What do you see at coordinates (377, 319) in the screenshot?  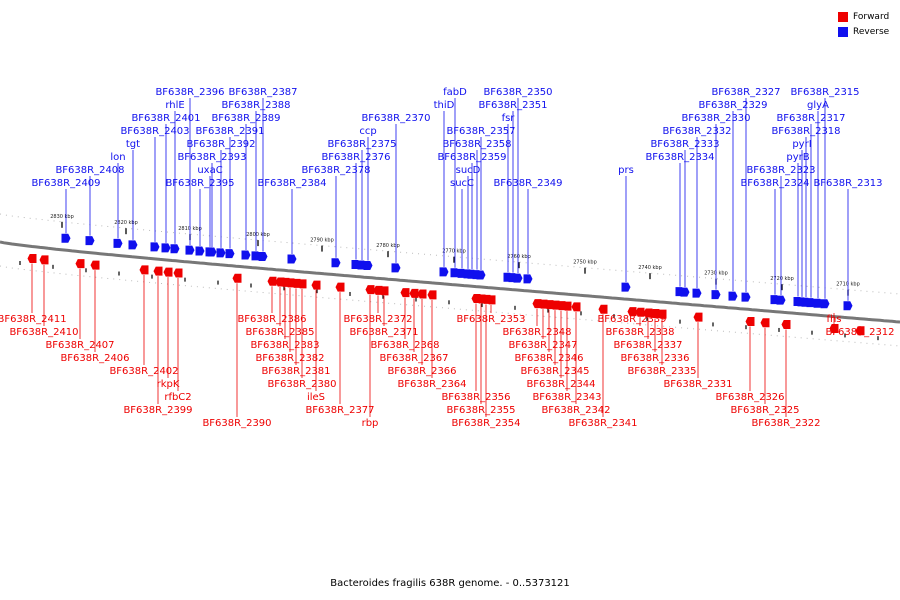 I see `gene-label: BF638R_2372` at bounding box center [377, 319].